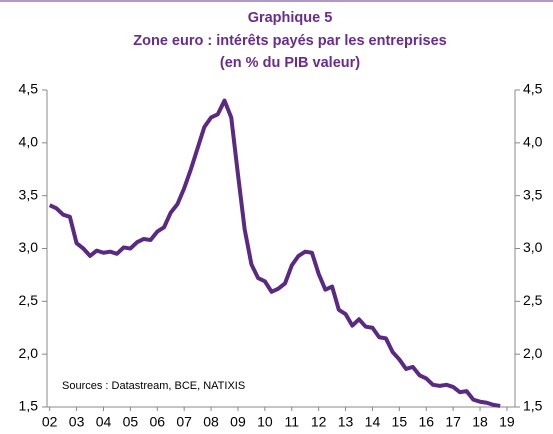 This screenshot has width=553, height=434. What do you see at coordinates (29, 142) in the screenshot?
I see `y-tick-label: 4,0` at bounding box center [29, 142].